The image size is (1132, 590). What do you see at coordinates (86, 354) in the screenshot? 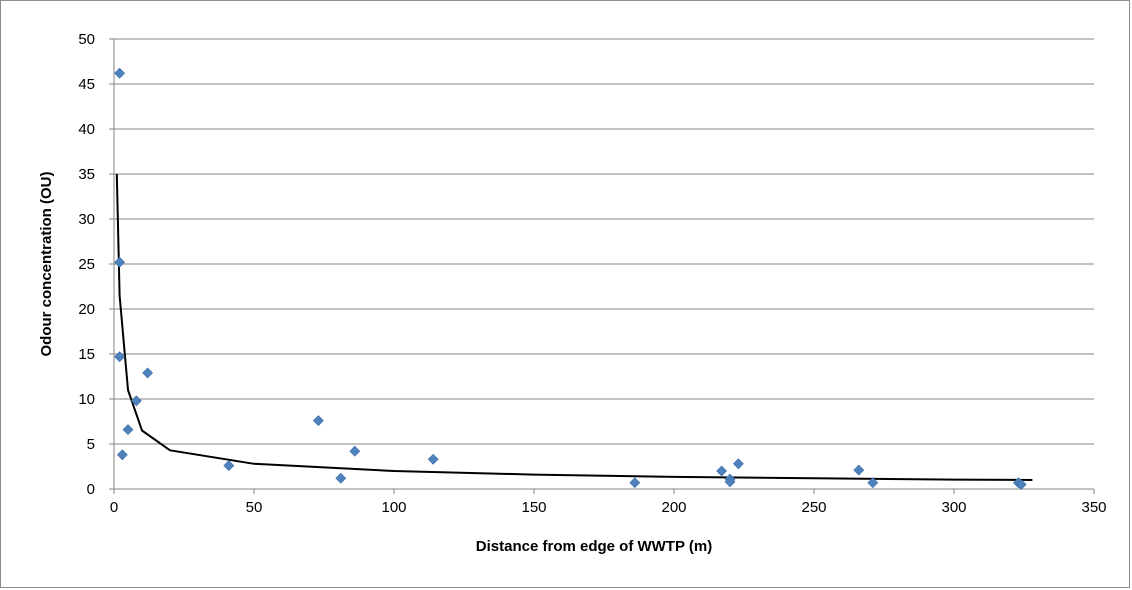
I see `y-tick-label: 15` at bounding box center [86, 354].